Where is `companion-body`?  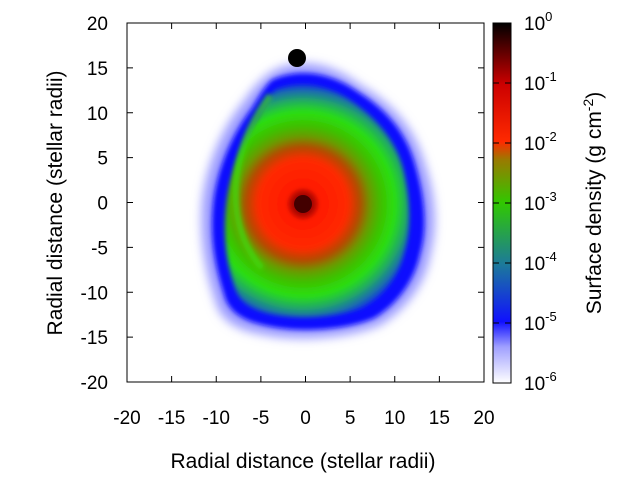
companion-body is located at coordinates (297, 58).